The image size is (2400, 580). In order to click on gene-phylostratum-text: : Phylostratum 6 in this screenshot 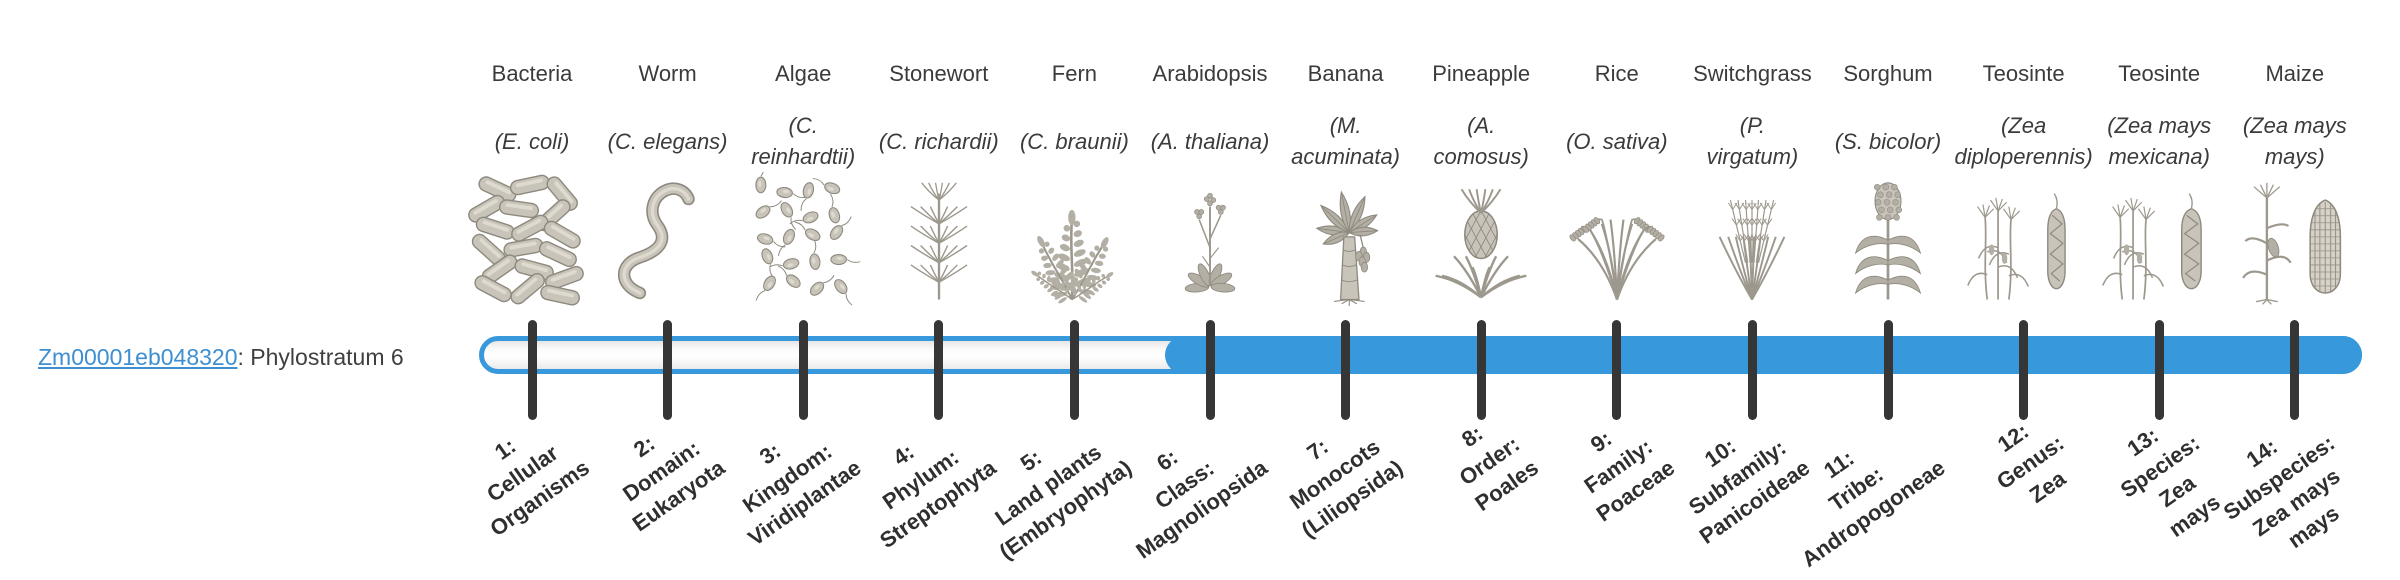, I will do `click(320, 357)`.